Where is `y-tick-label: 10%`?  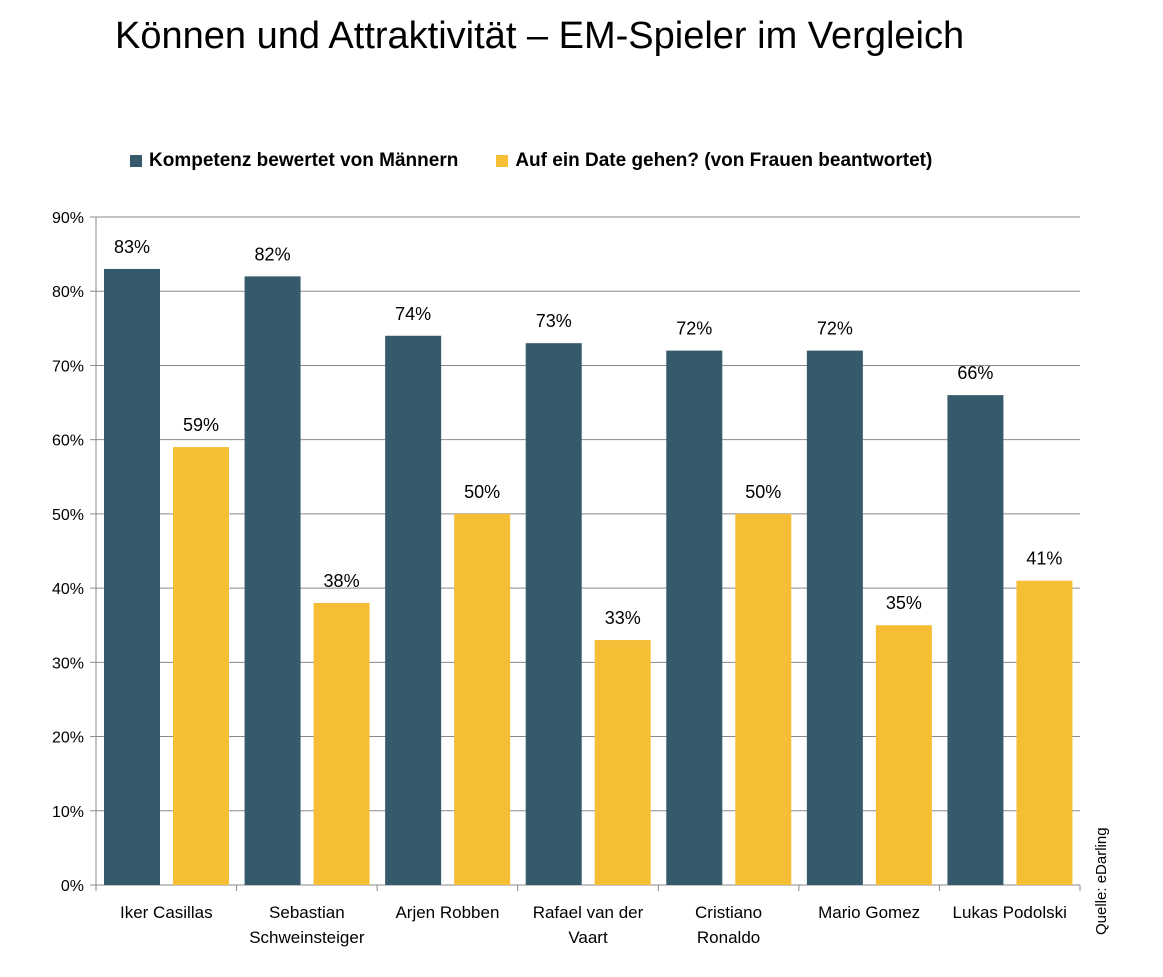 y-tick-label: 10% is located at coordinates (68, 812).